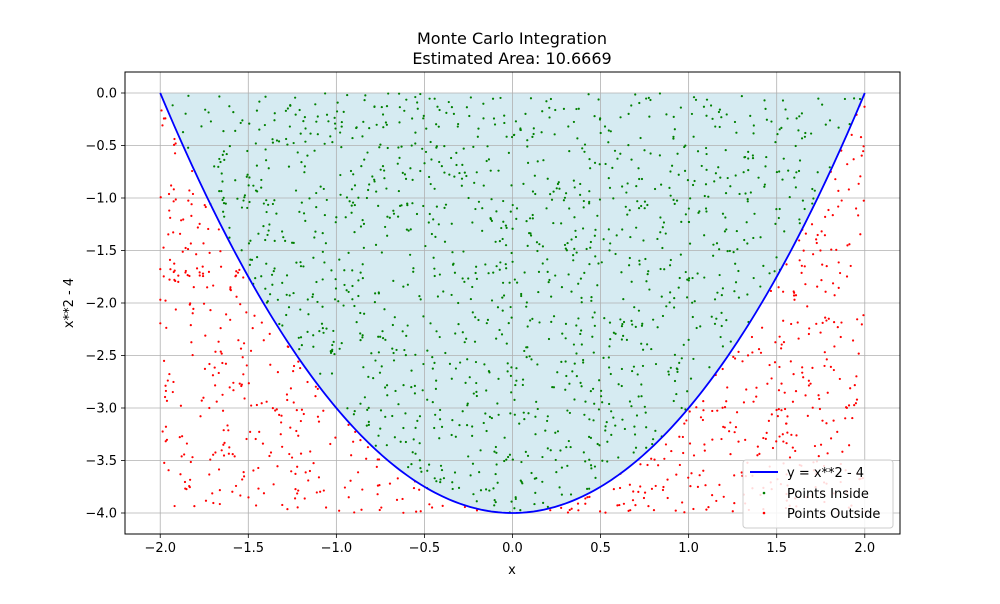 This screenshot has width=1000, height=604. Describe the element at coordinates (160, 548) in the screenshot. I see `x-tick-label: −2.0` at that location.